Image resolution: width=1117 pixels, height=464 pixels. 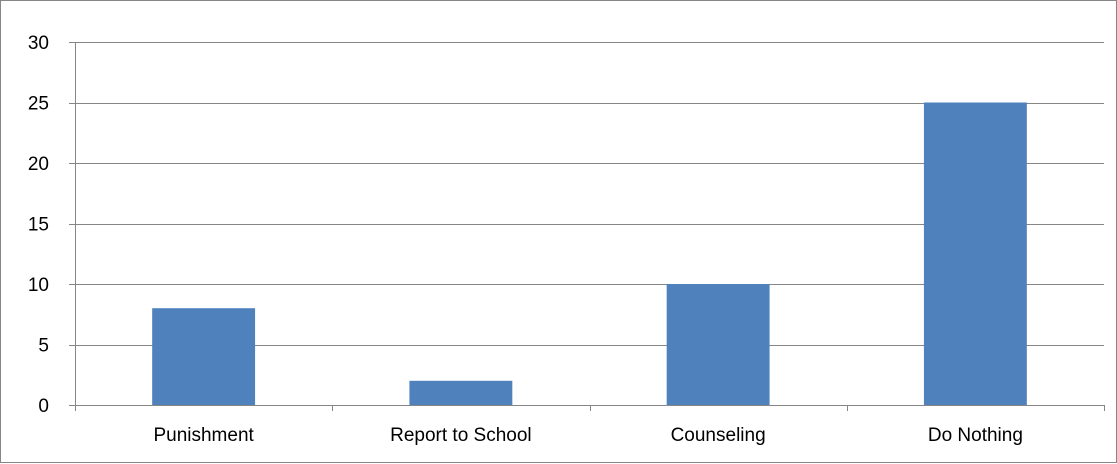 I want to click on y-tick-label: 5, so click(x=43, y=346).